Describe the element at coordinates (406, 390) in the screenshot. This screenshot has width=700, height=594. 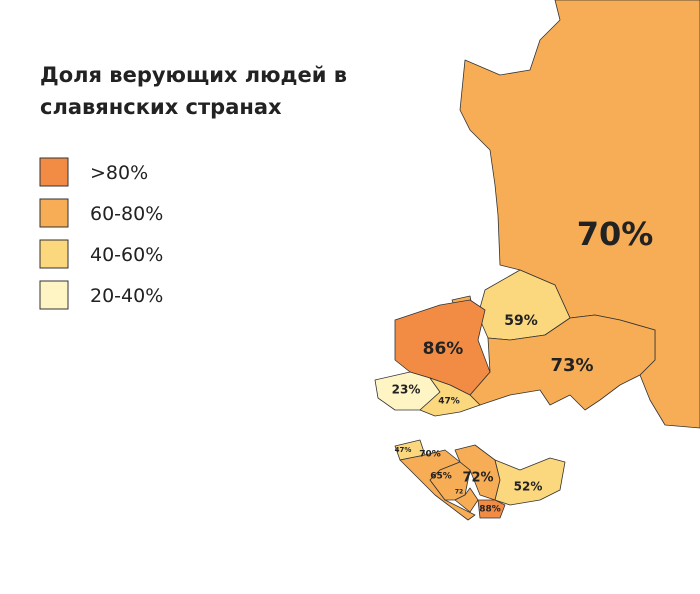
I see `region-label: 23%` at that location.